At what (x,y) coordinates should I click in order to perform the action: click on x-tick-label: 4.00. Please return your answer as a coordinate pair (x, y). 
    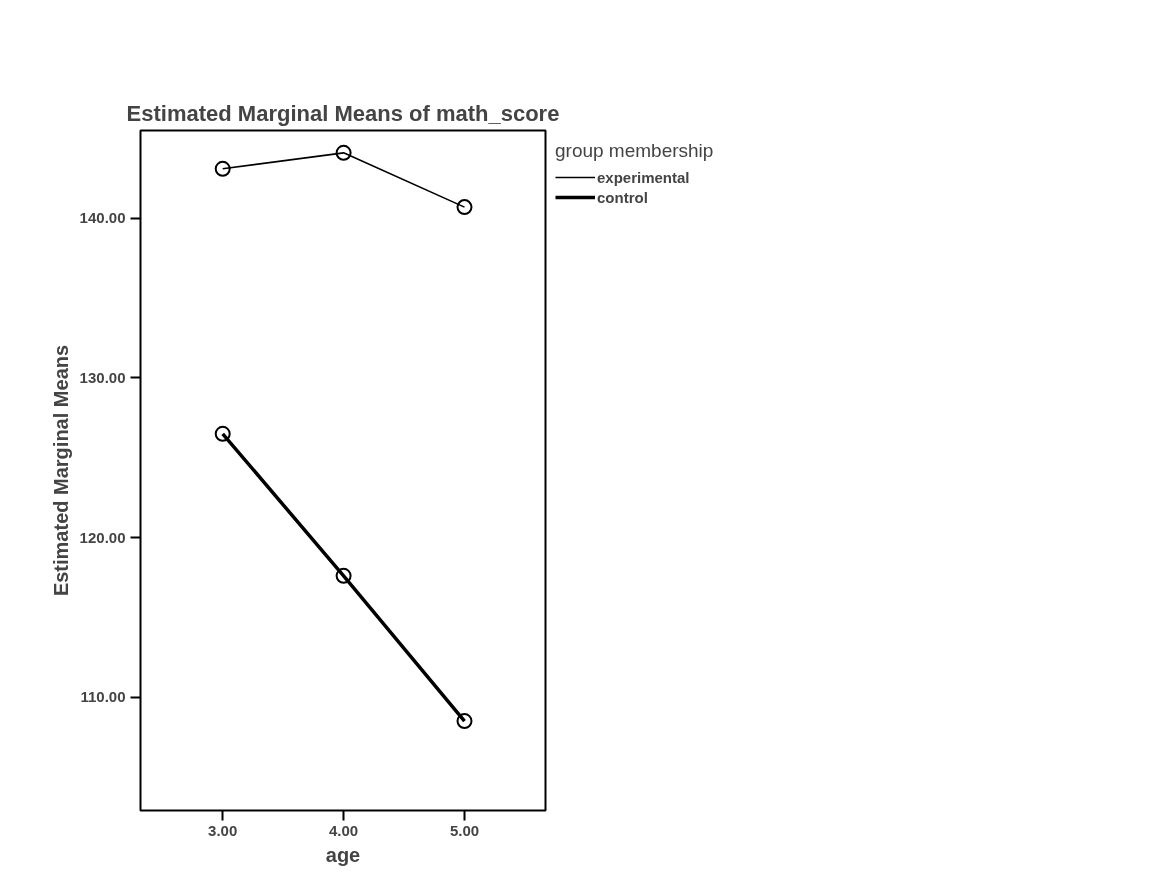
    Looking at the image, I should click on (344, 830).